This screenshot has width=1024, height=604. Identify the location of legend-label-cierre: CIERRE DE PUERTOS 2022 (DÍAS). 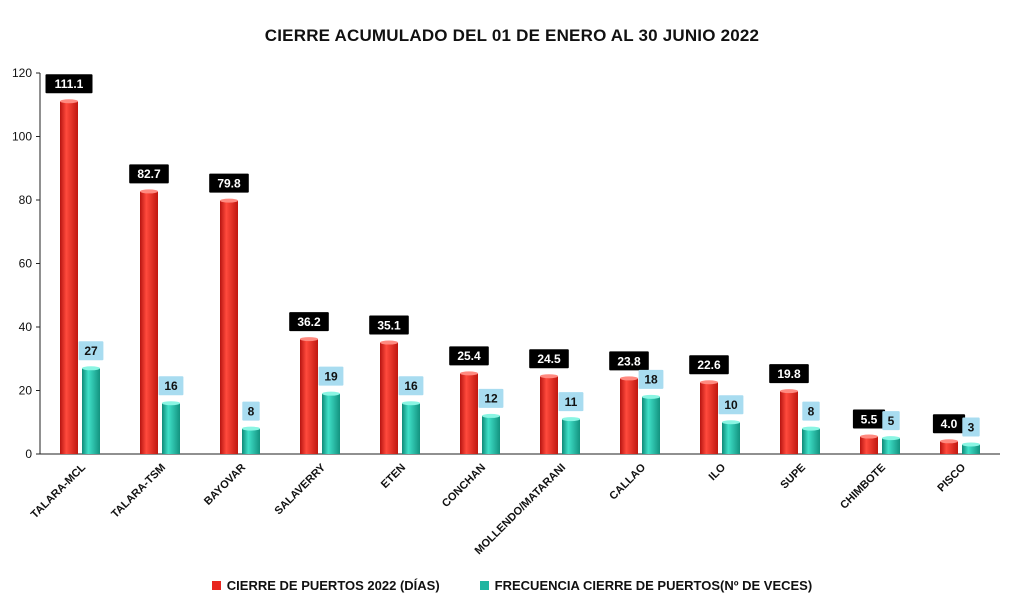
(333, 585).